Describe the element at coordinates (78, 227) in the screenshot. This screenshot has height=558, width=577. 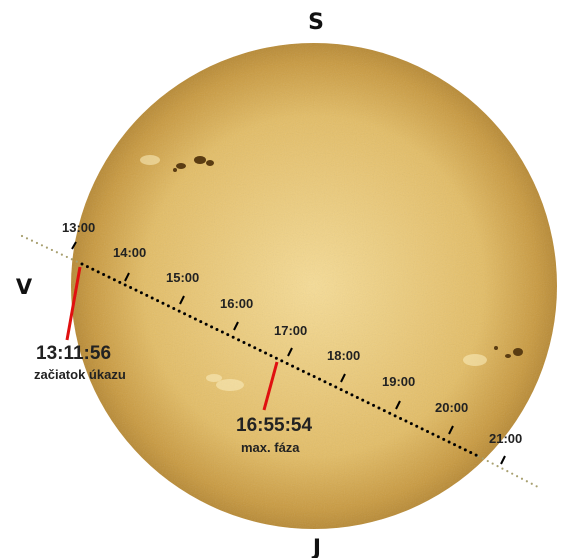
I see `time-label-1300: 13:00` at that location.